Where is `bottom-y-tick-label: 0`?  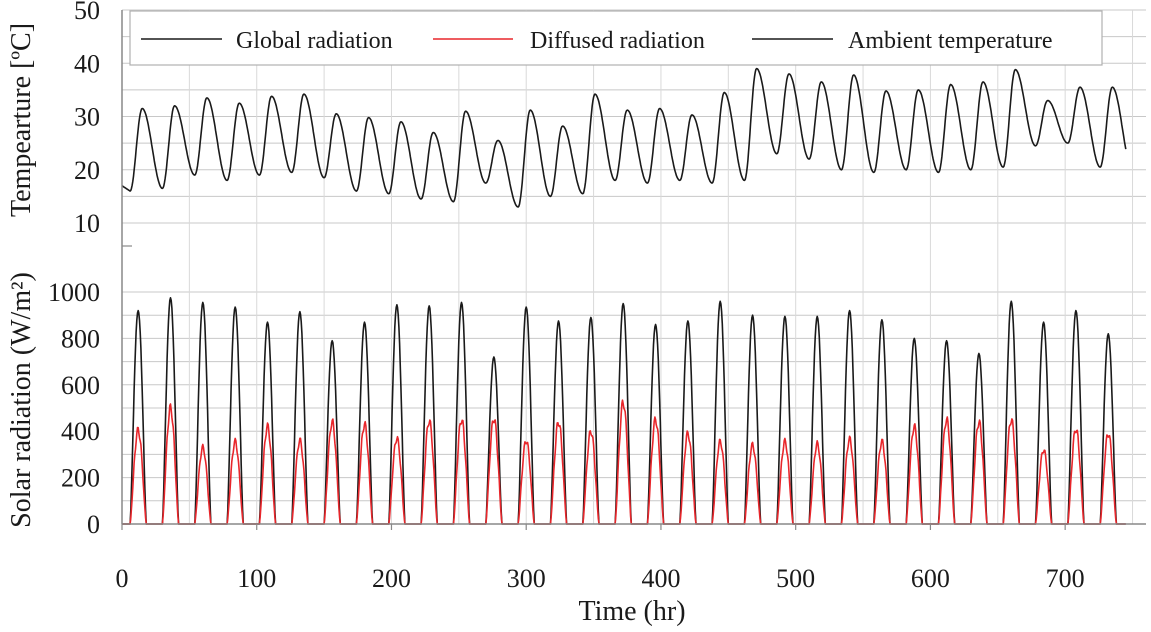
bottom-y-tick-label: 0 is located at coordinates (93, 524).